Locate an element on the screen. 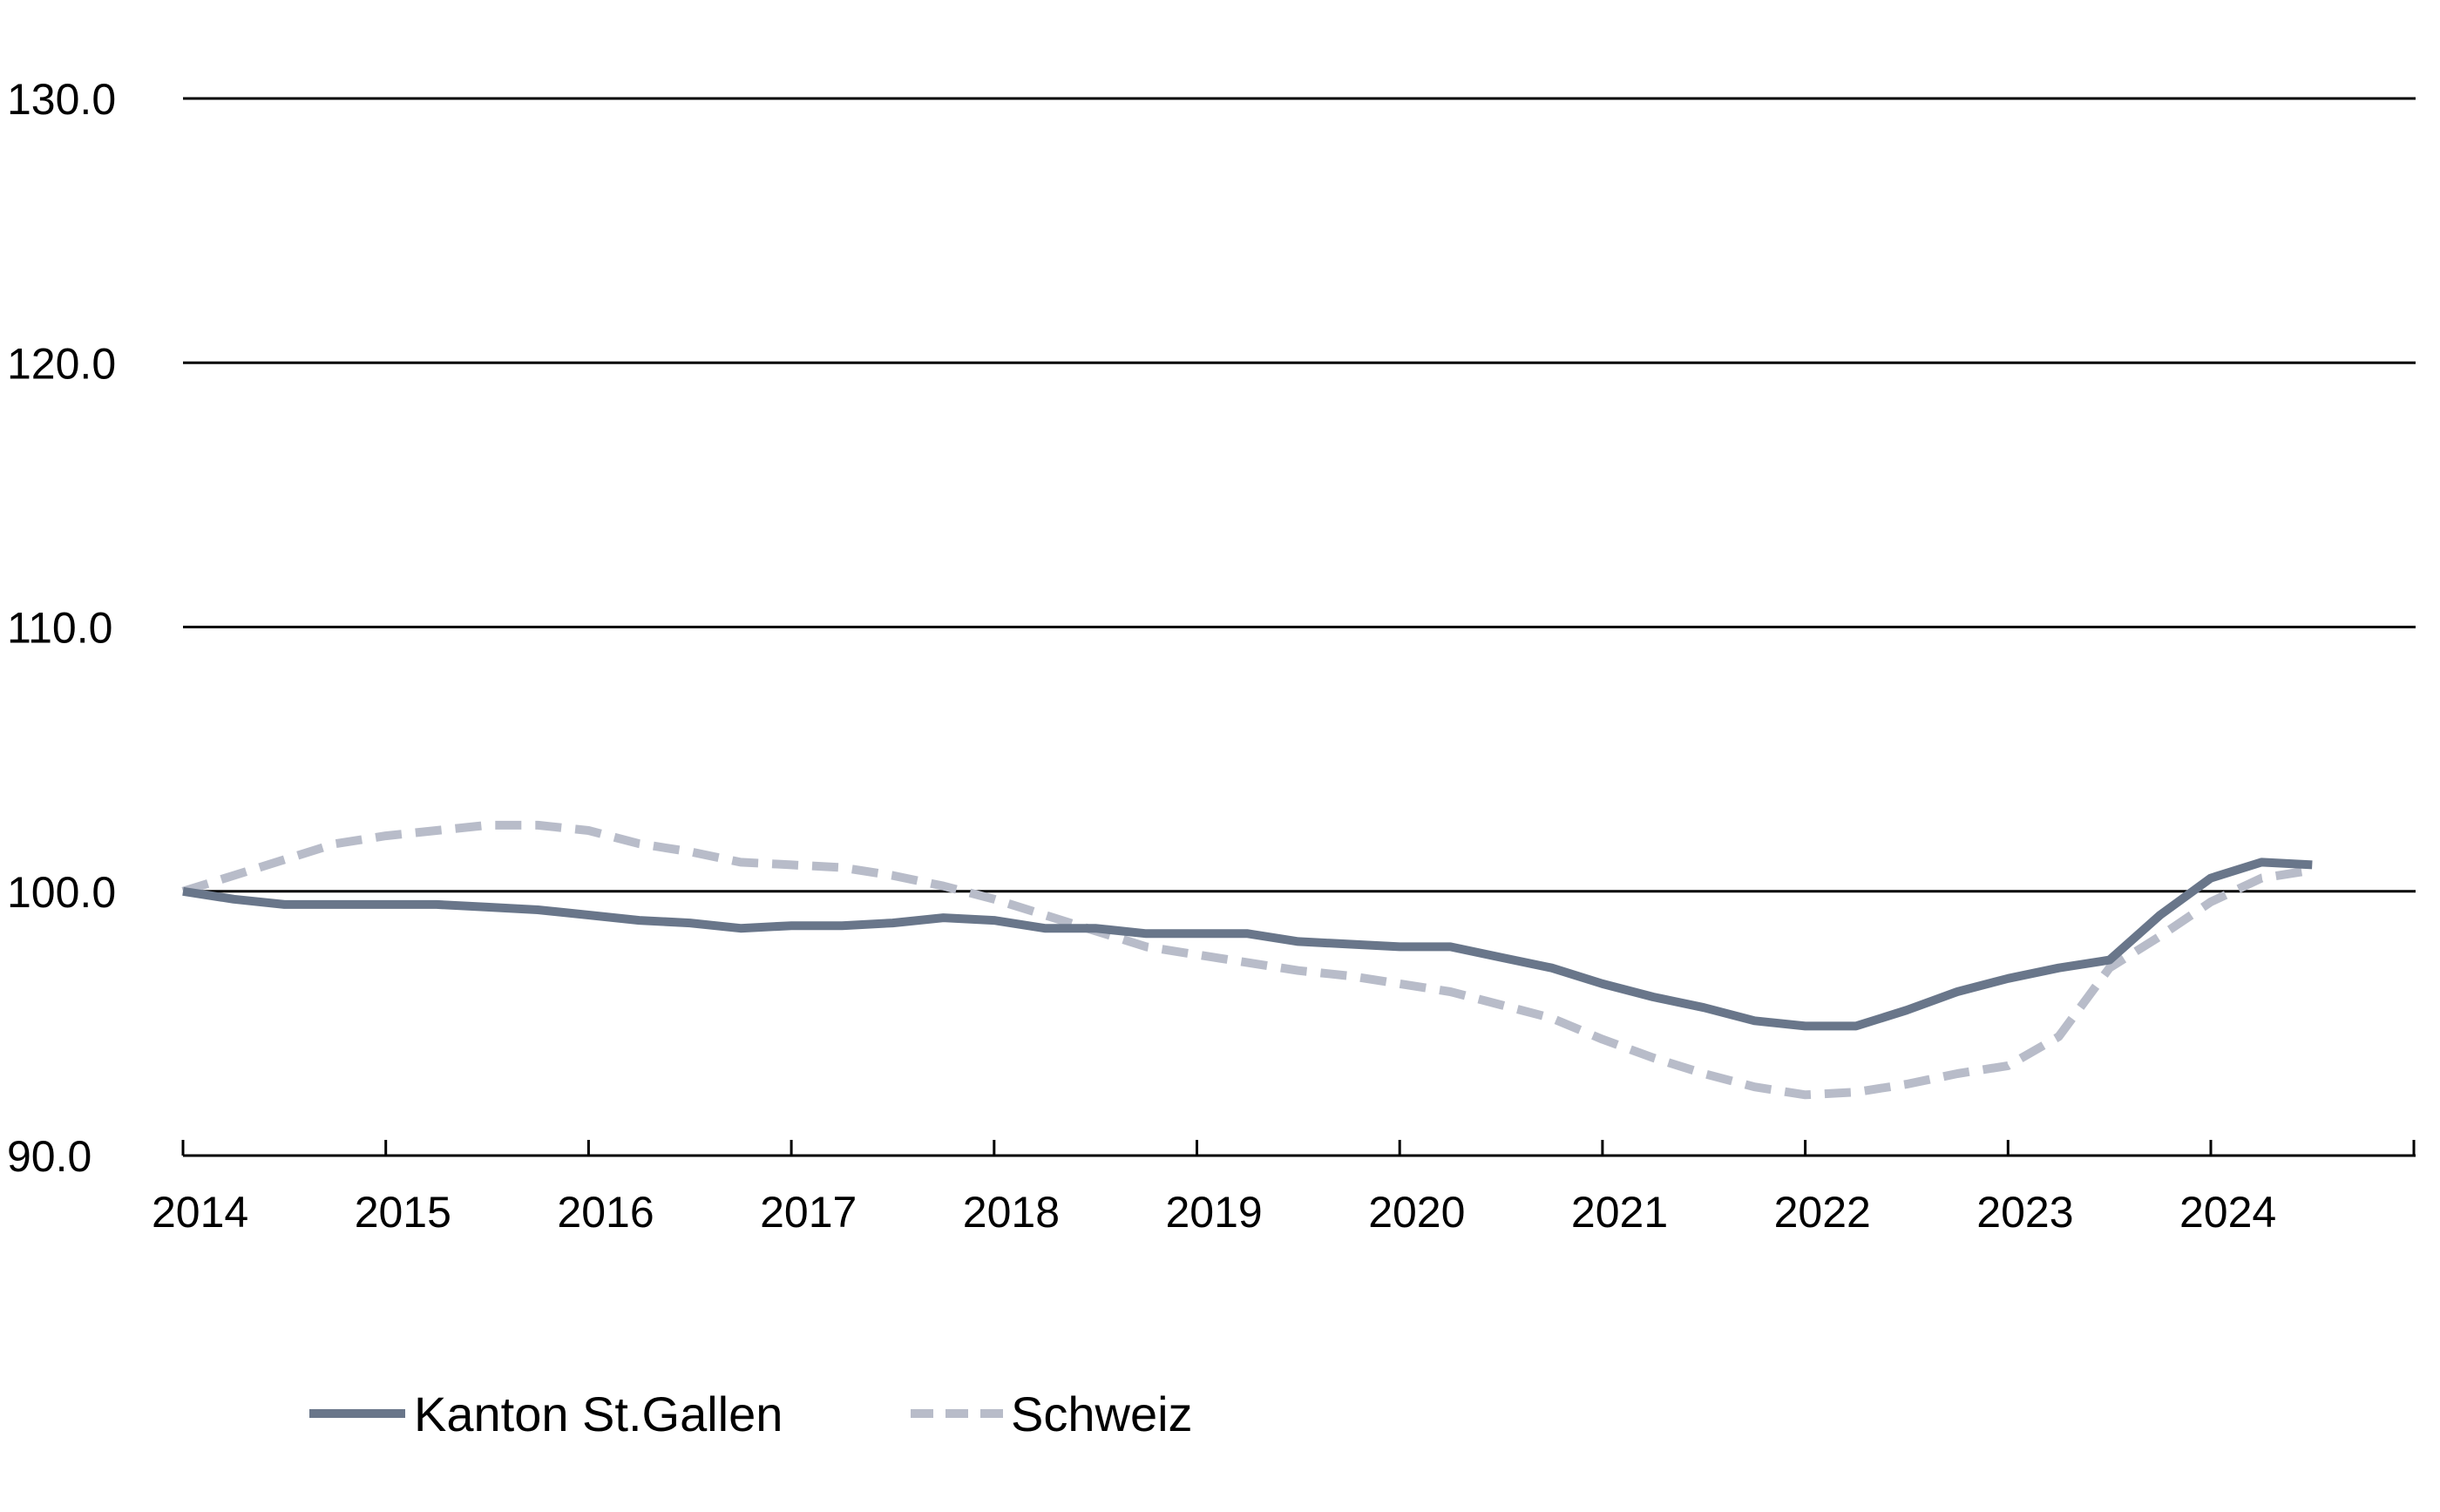 This screenshot has width=2440, height=1512. x-tick-label: 2019 is located at coordinates (1214, 1212).